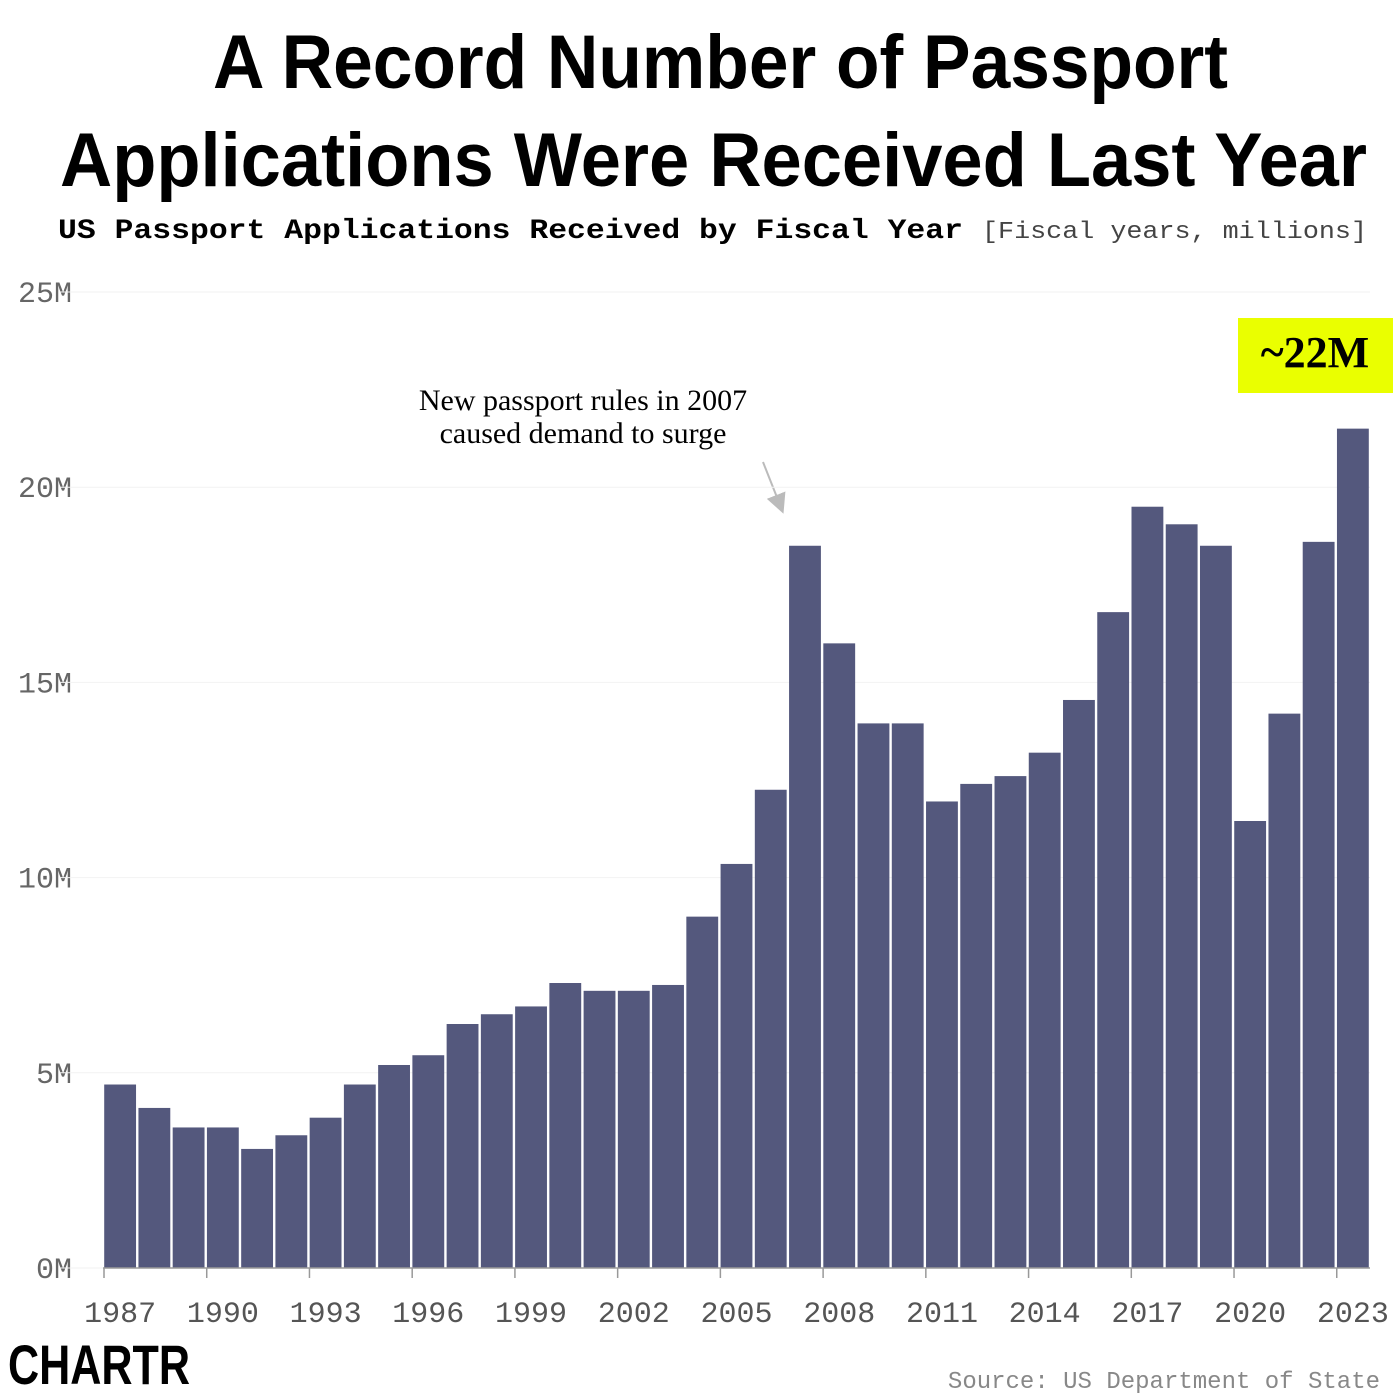 The height and width of the screenshot is (1400, 1400). I want to click on x-tick-label: 2002, so click(634, 1315).